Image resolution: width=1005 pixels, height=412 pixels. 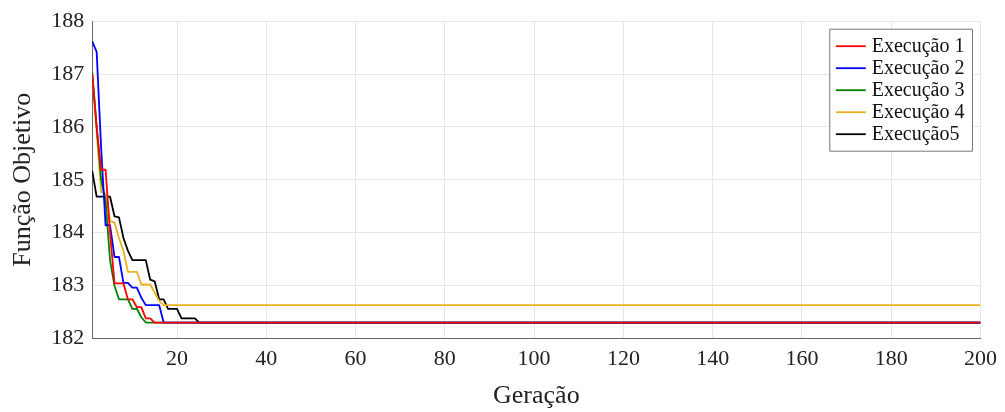 I want to click on x-tick-label: 160, so click(x=802, y=358).